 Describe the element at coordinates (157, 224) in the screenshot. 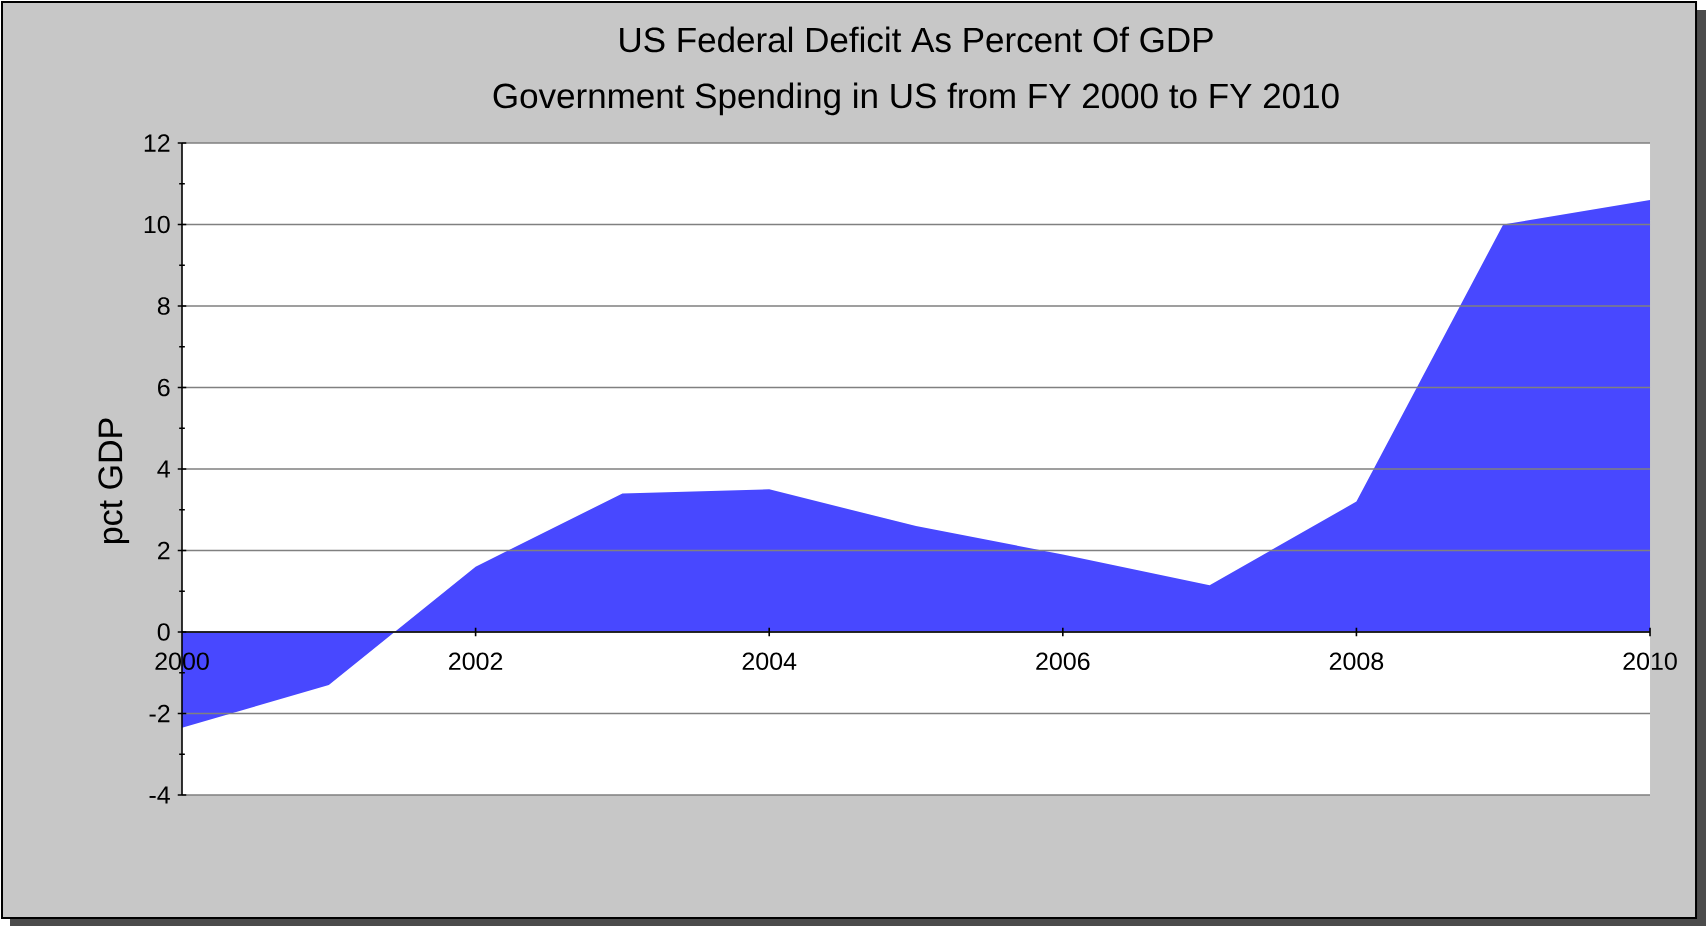

I see `y-tick-label: 10` at that location.